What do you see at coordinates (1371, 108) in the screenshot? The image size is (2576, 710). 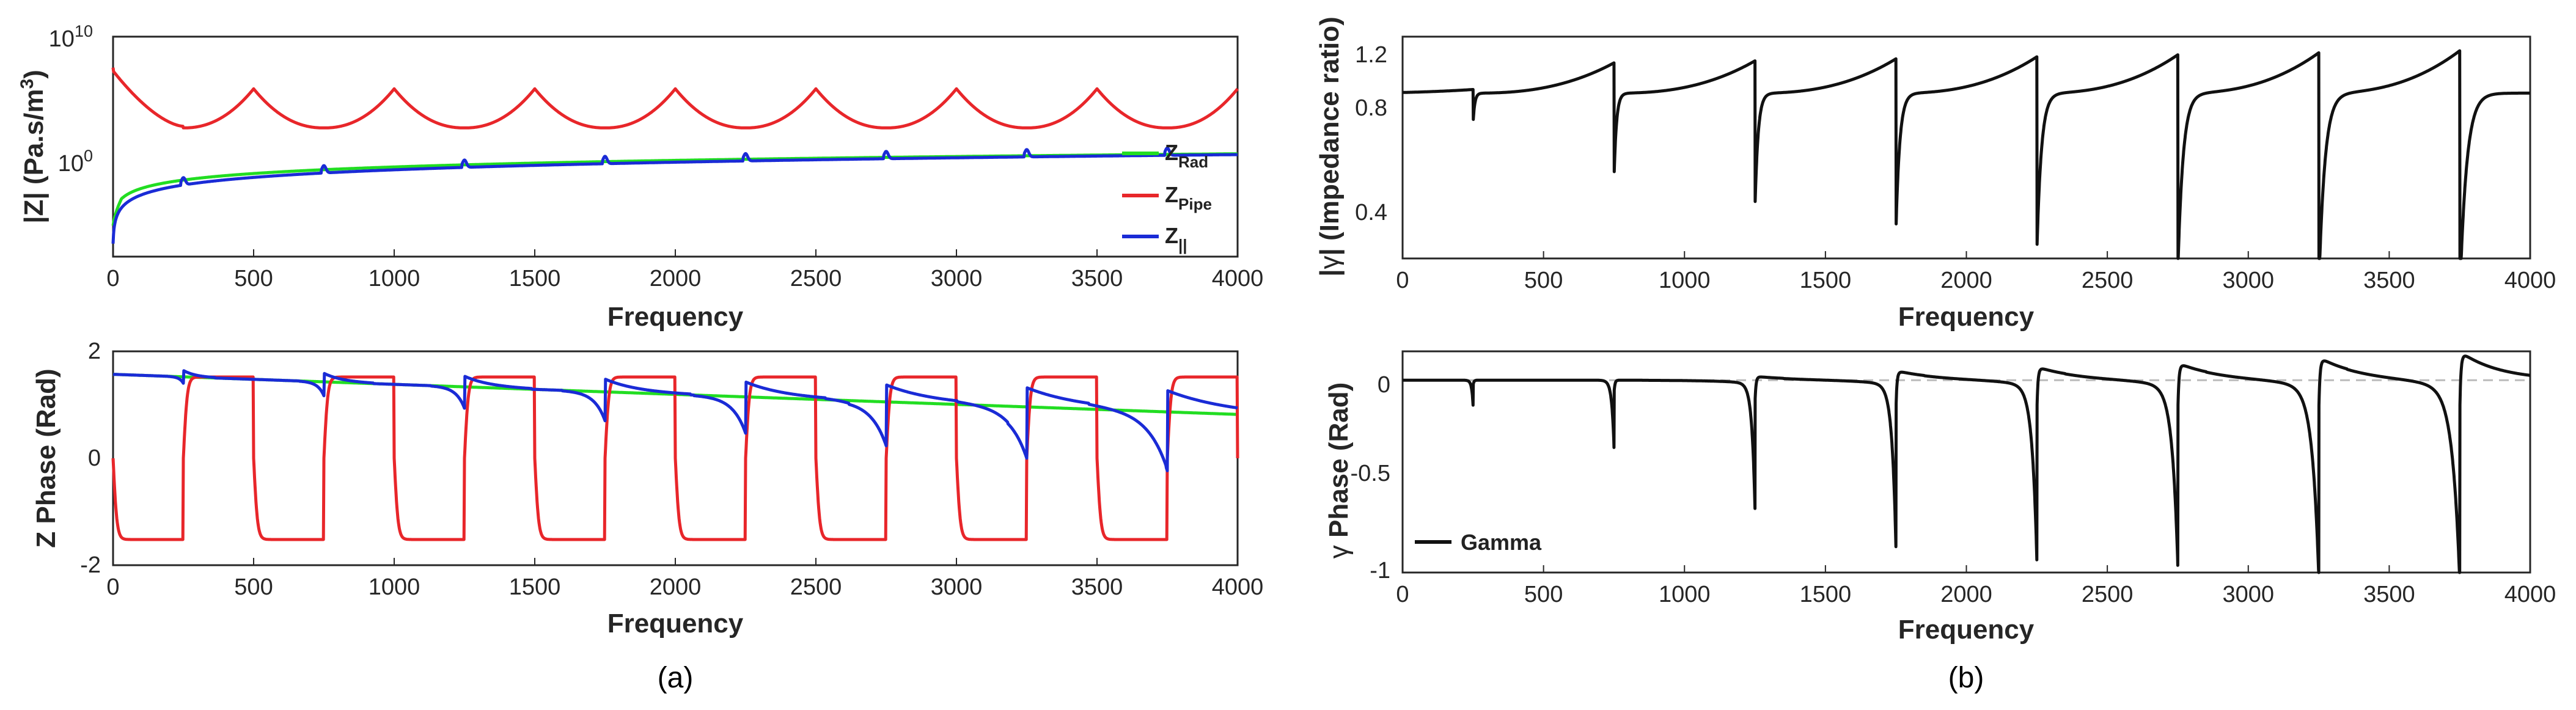 I see `y-tick-label-0-8: 0.8` at bounding box center [1371, 108].